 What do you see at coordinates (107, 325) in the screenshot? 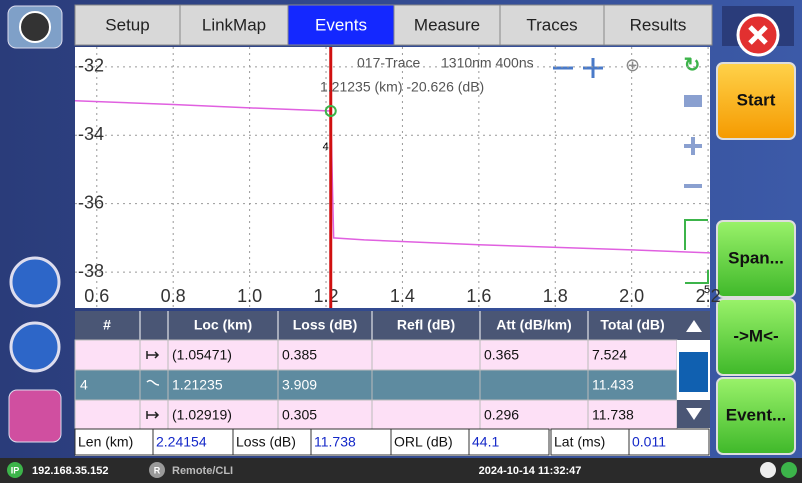
I see `column-header: #` at bounding box center [107, 325].